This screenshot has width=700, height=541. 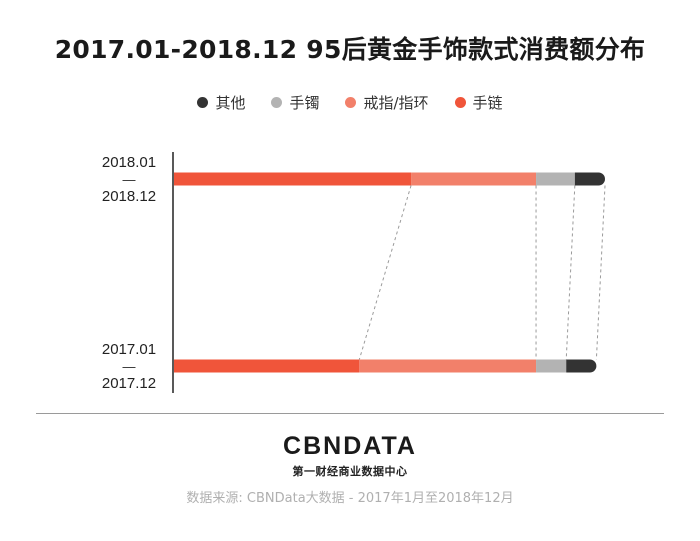 I want to click on source-note: 数据来源: CBNData大数据 - 2017年1月至2018年12月, so click(x=350, y=498).